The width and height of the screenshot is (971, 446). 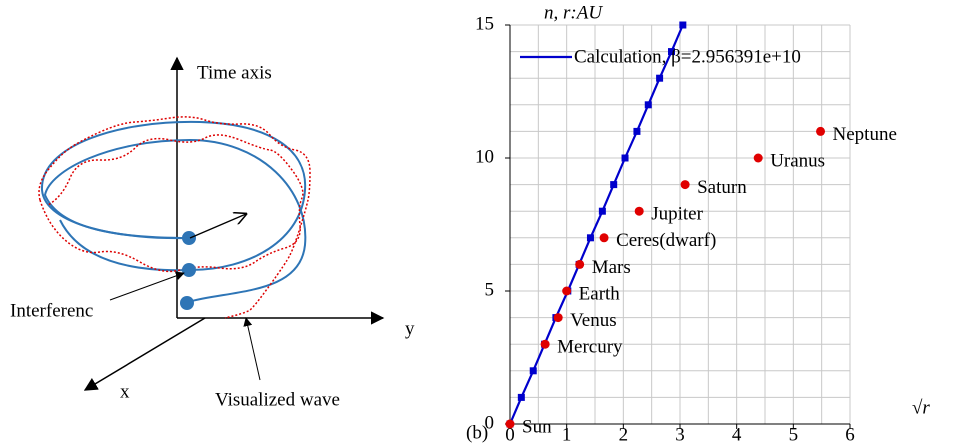 I want to click on planet-label: Uranus, so click(x=797, y=160).